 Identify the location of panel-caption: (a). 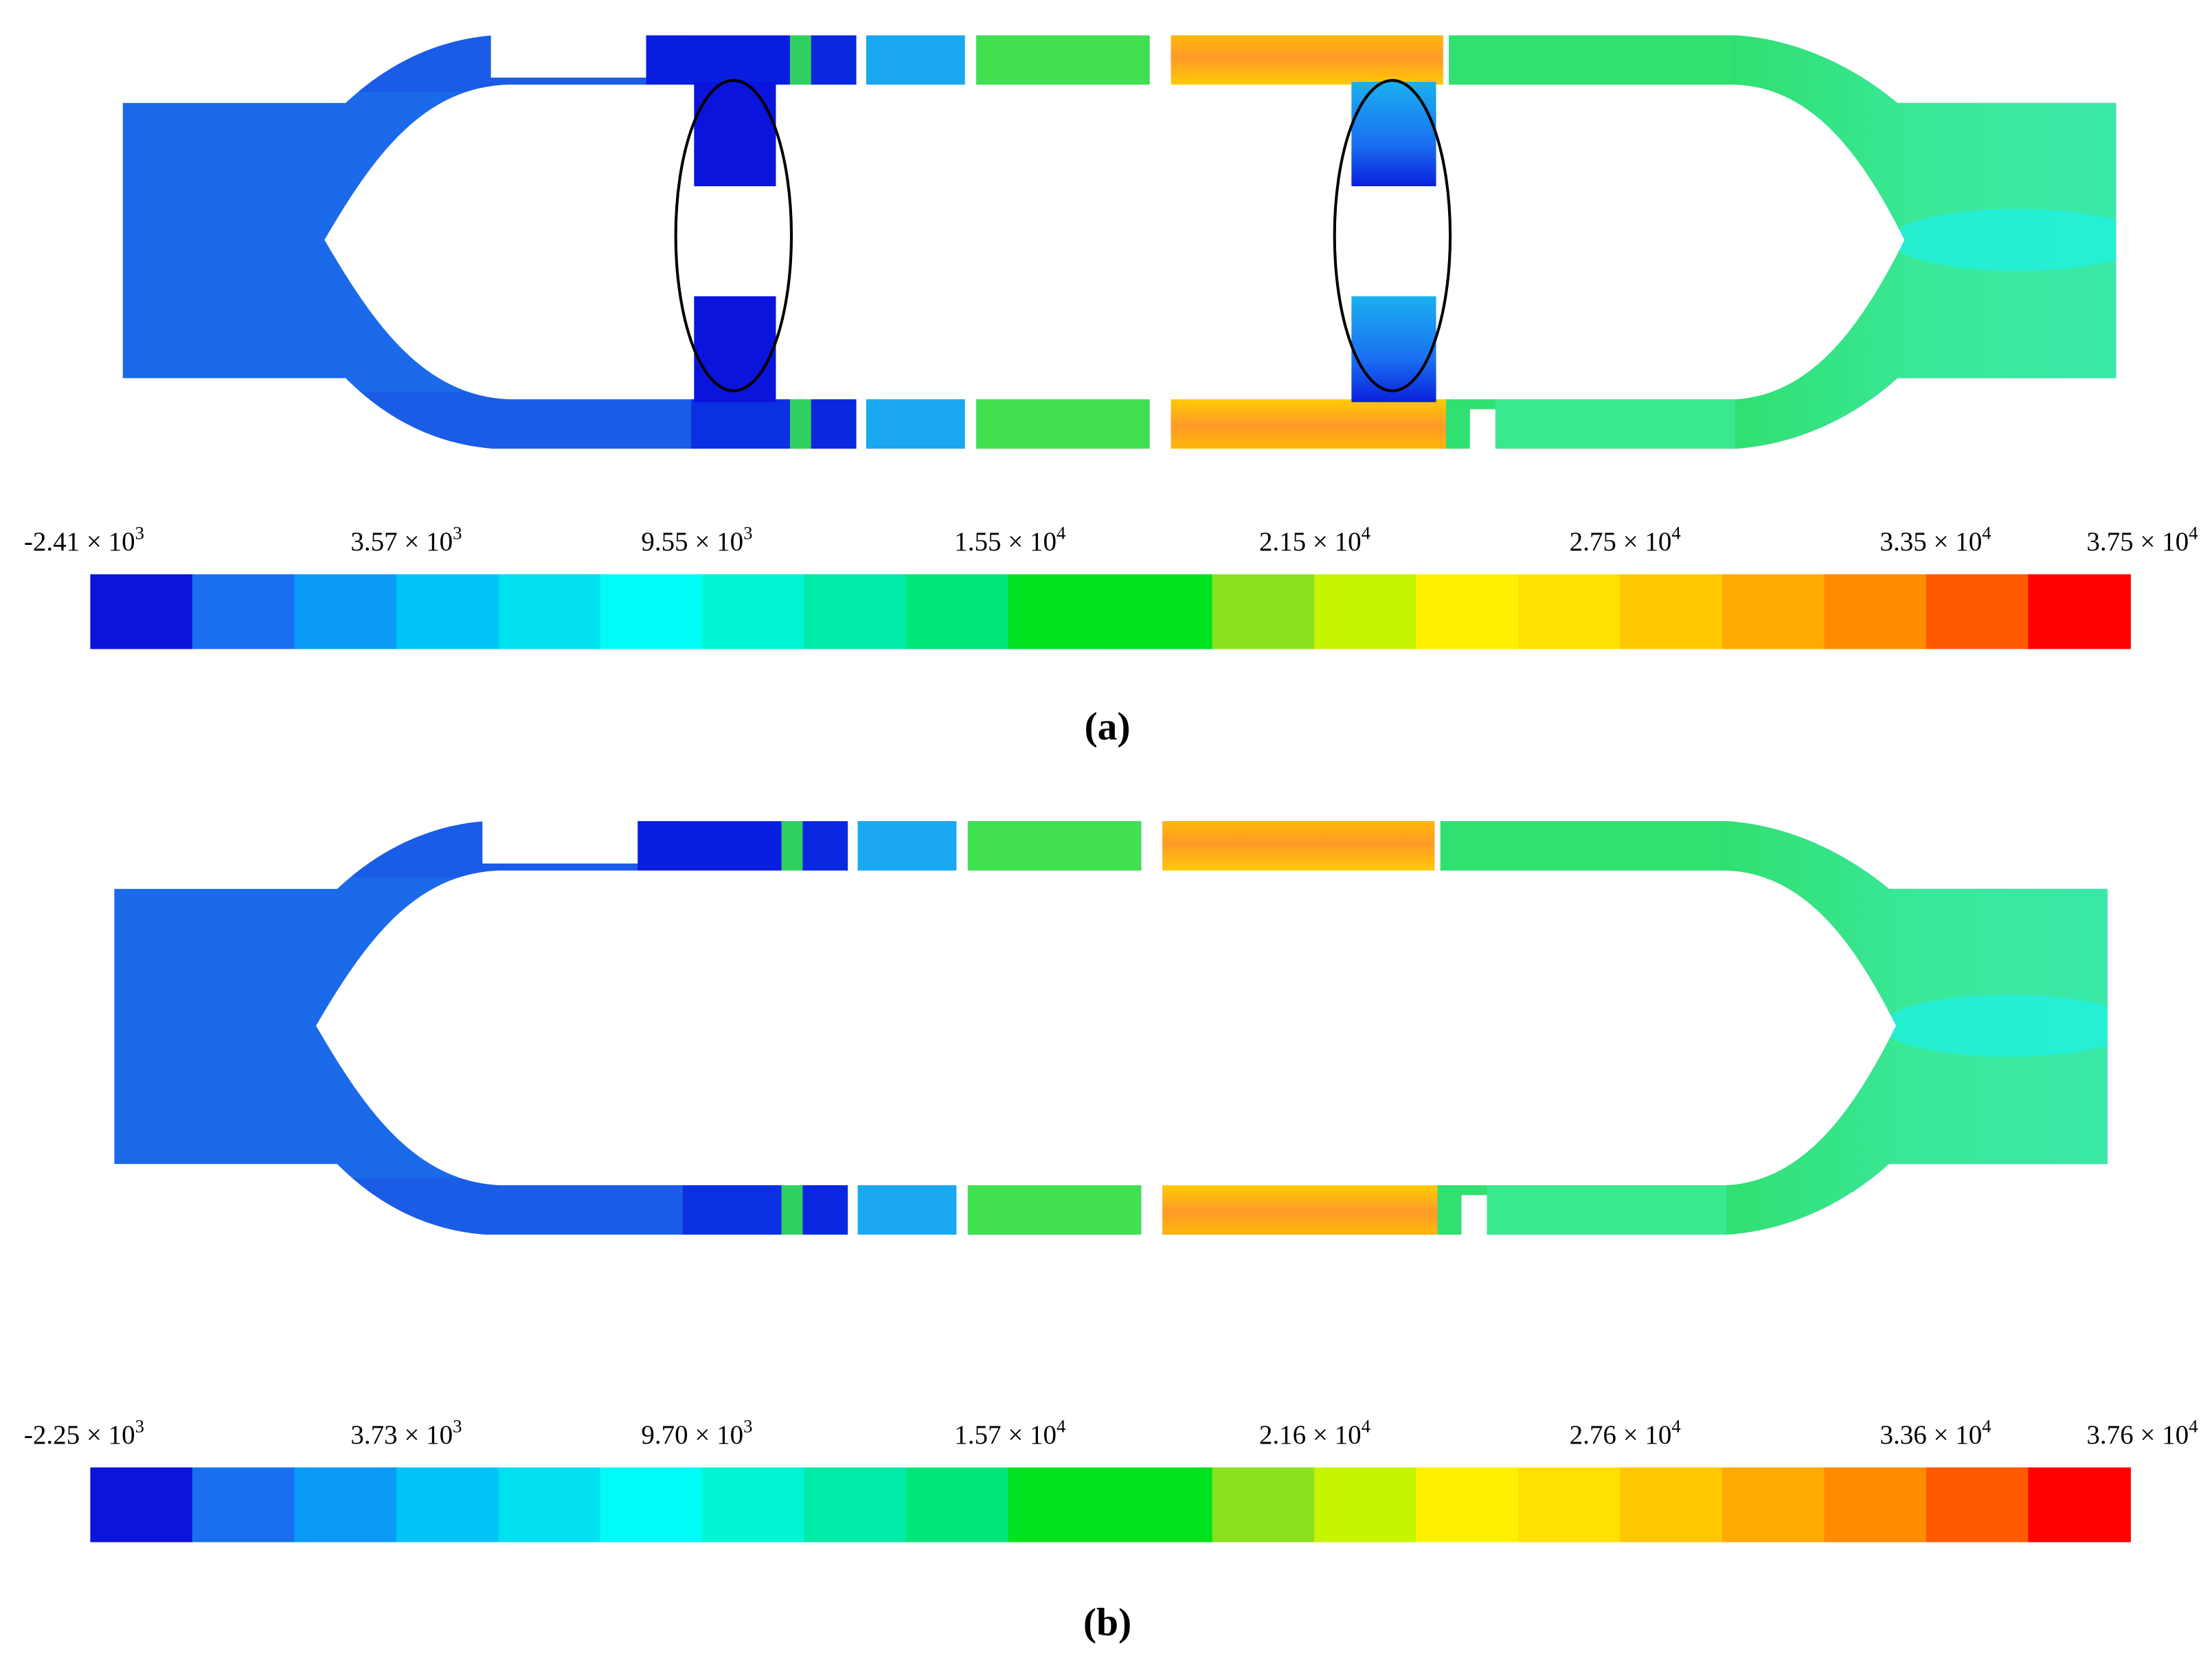
(1108, 726).